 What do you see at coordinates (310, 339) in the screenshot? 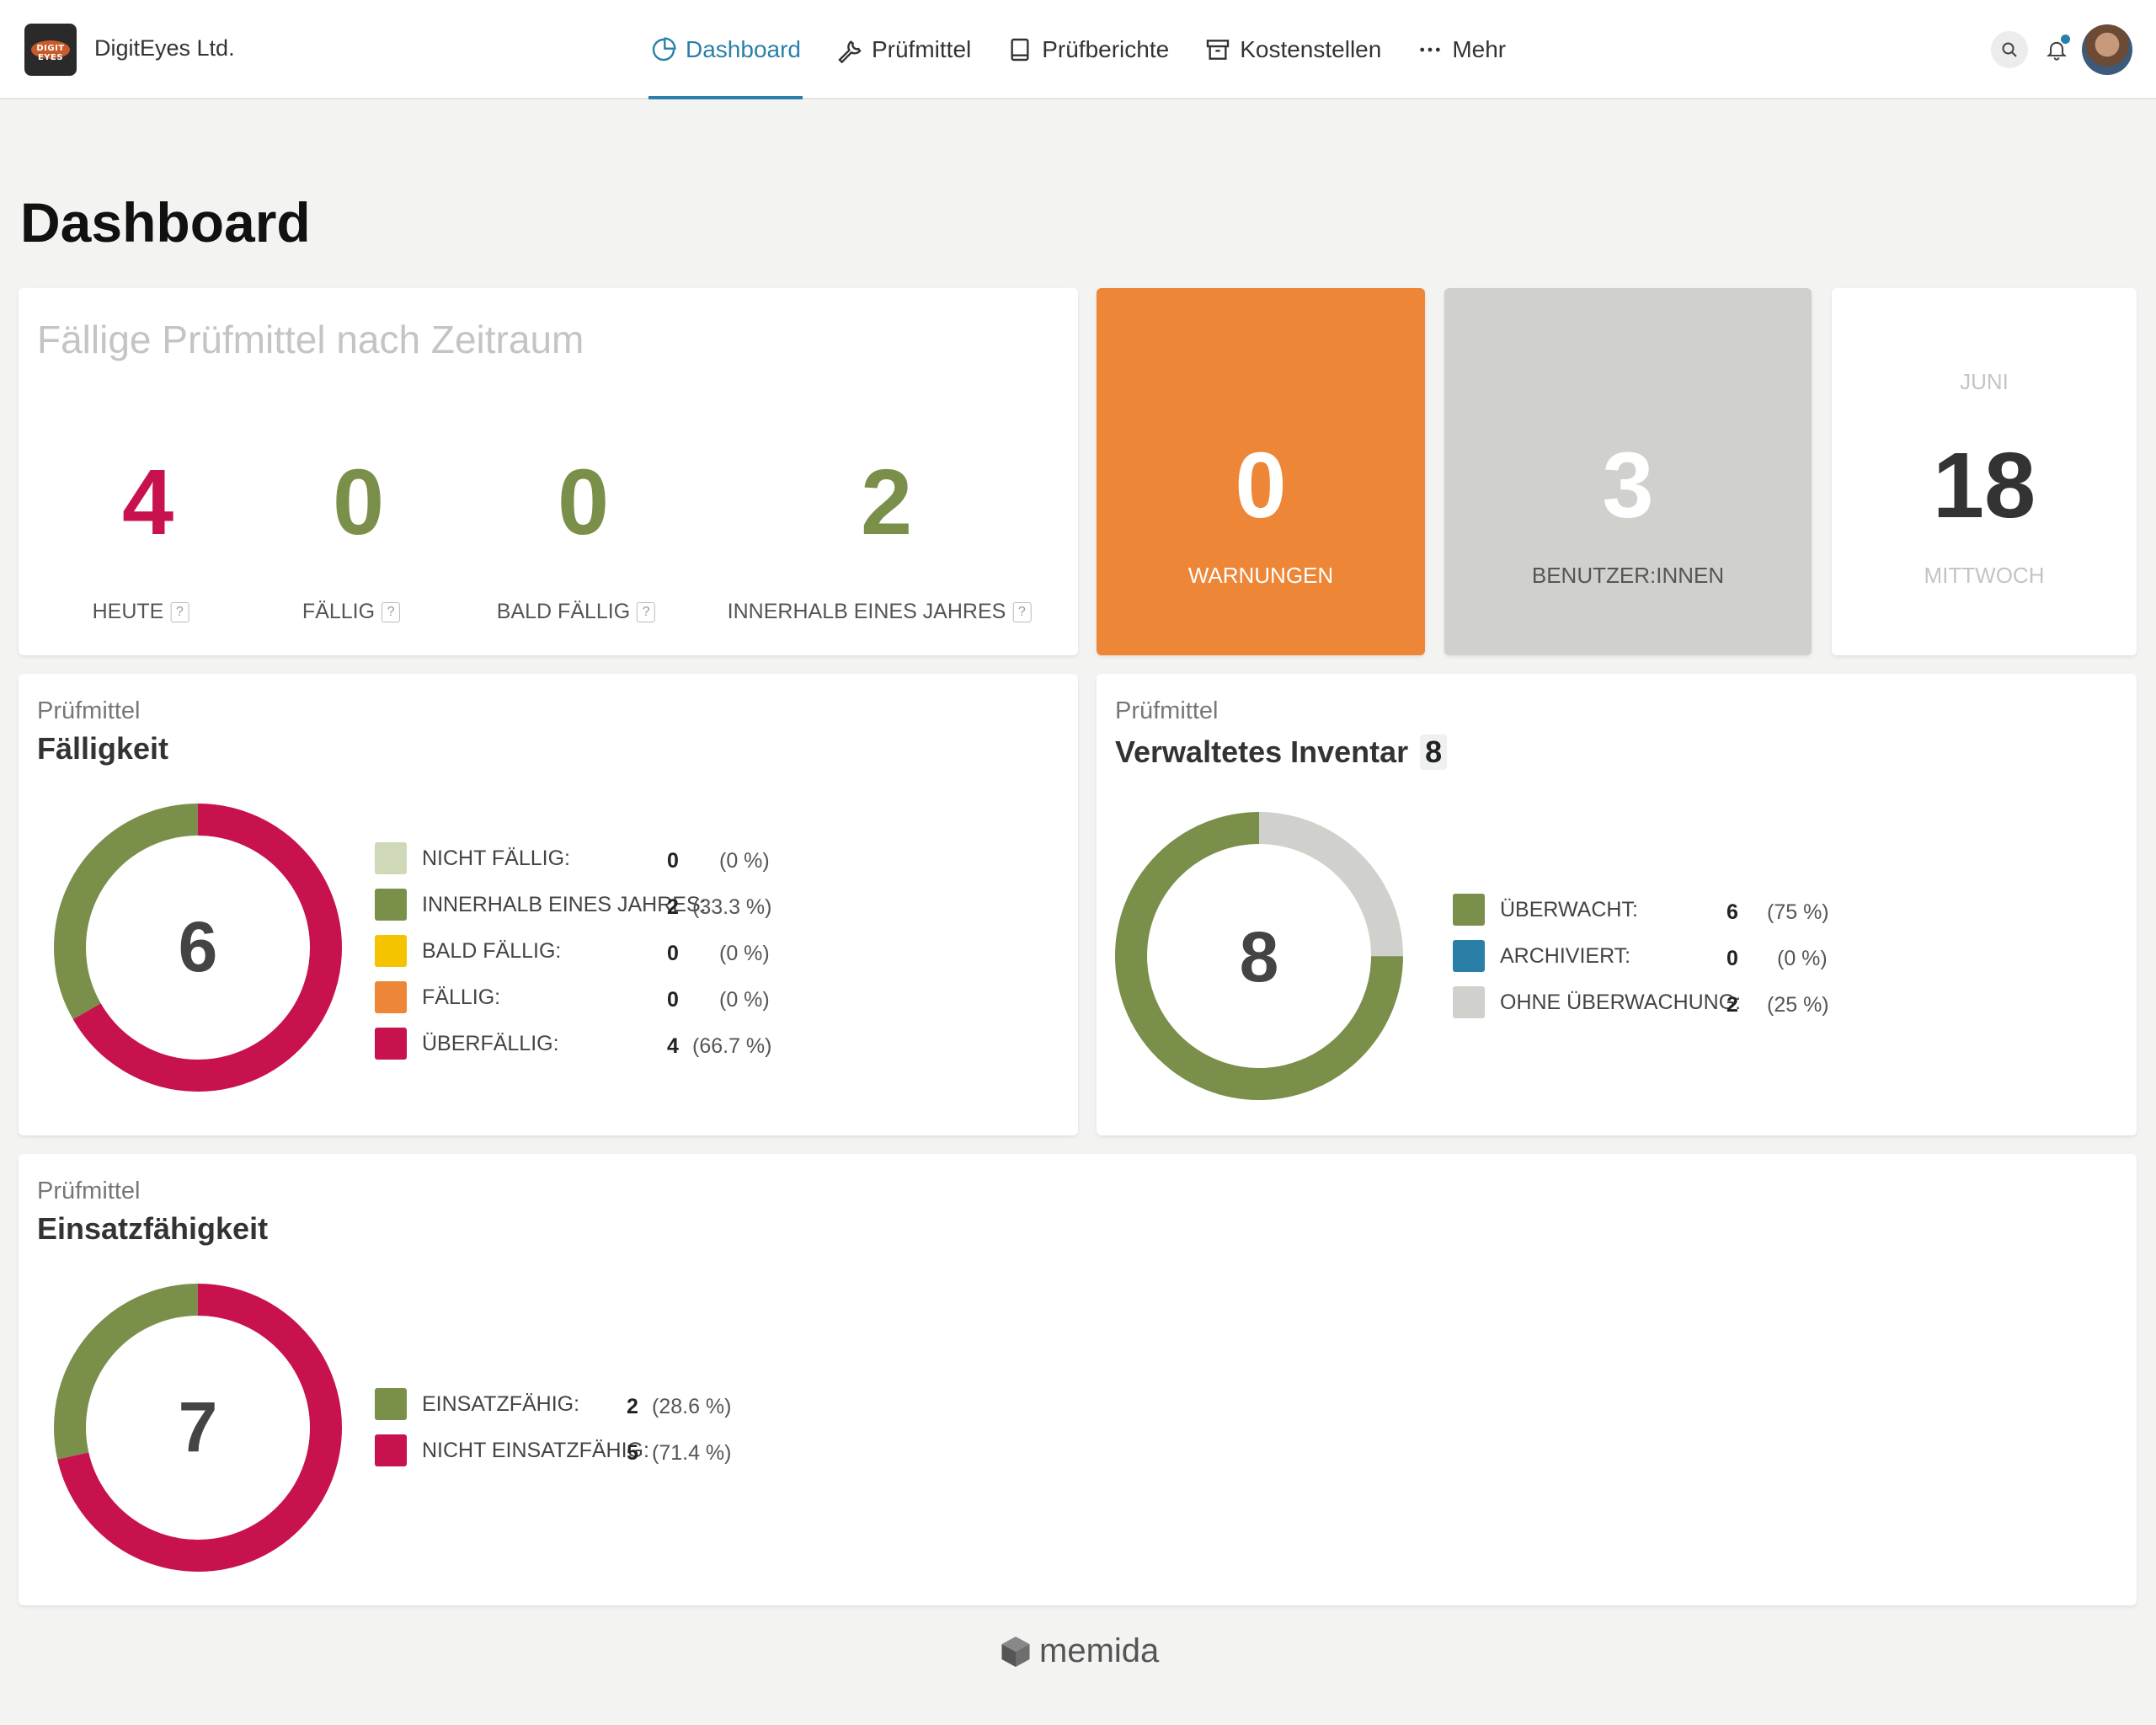
I see `due-by-period-title: Fällige Prüfmittel nach Zeitraum` at bounding box center [310, 339].